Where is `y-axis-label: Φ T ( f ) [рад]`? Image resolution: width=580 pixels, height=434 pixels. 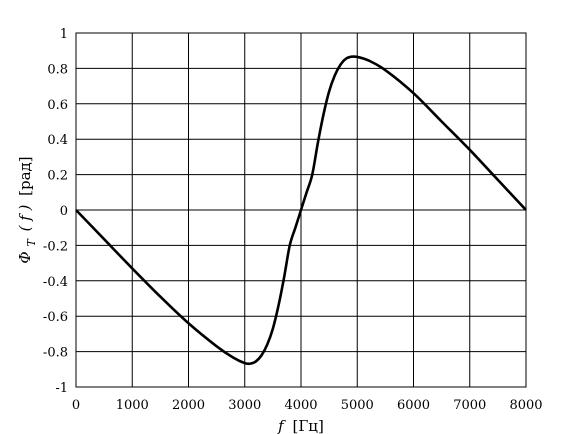
y-axis-label: Φ T ( f ) [рад] is located at coordinates (27, 209).